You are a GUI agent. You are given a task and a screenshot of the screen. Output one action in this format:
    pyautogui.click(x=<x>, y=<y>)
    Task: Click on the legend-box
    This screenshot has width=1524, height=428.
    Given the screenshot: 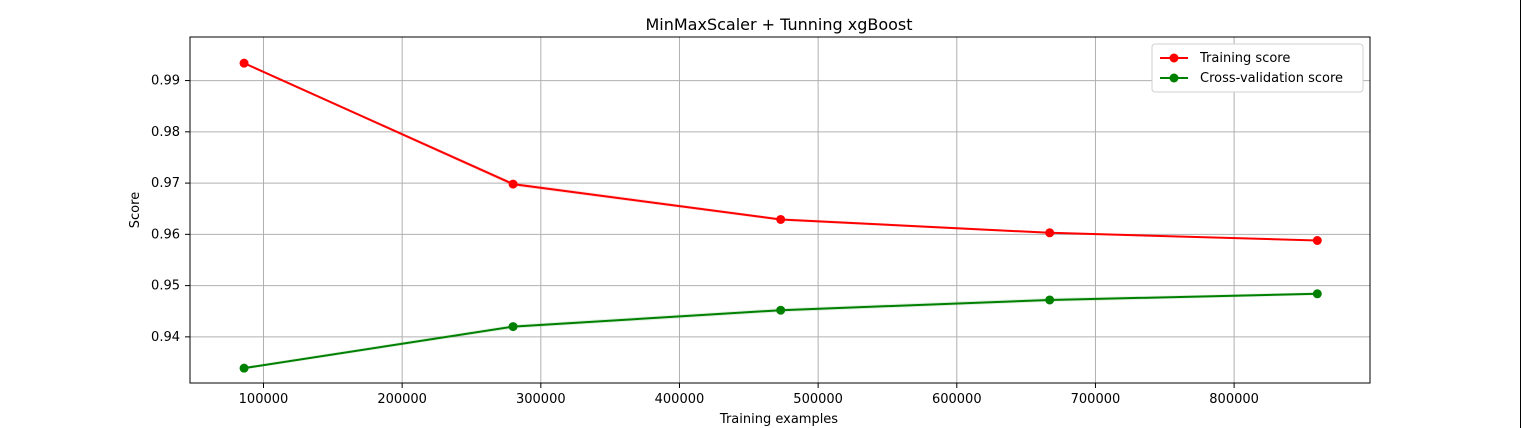 What is the action you would take?
    pyautogui.click(x=1257, y=68)
    